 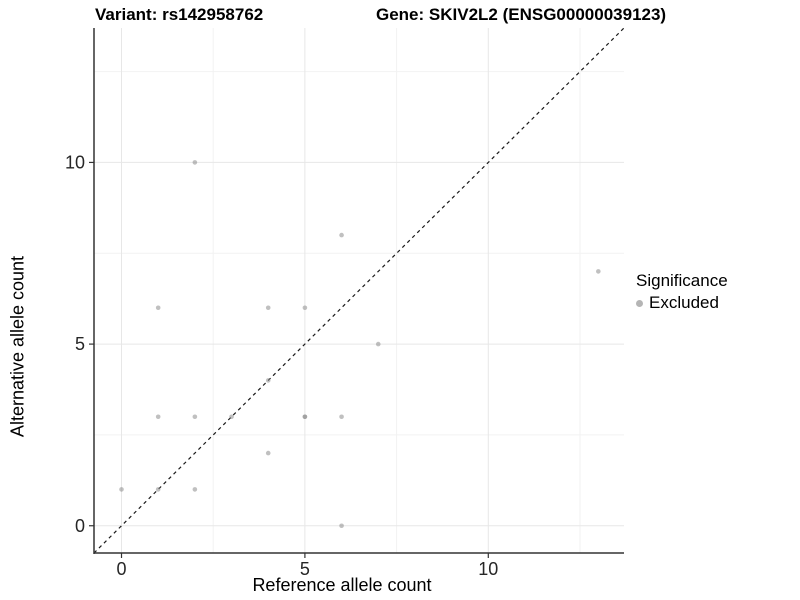 What do you see at coordinates (342, 585) in the screenshot?
I see `x-axis-title: Reference allele count` at bounding box center [342, 585].